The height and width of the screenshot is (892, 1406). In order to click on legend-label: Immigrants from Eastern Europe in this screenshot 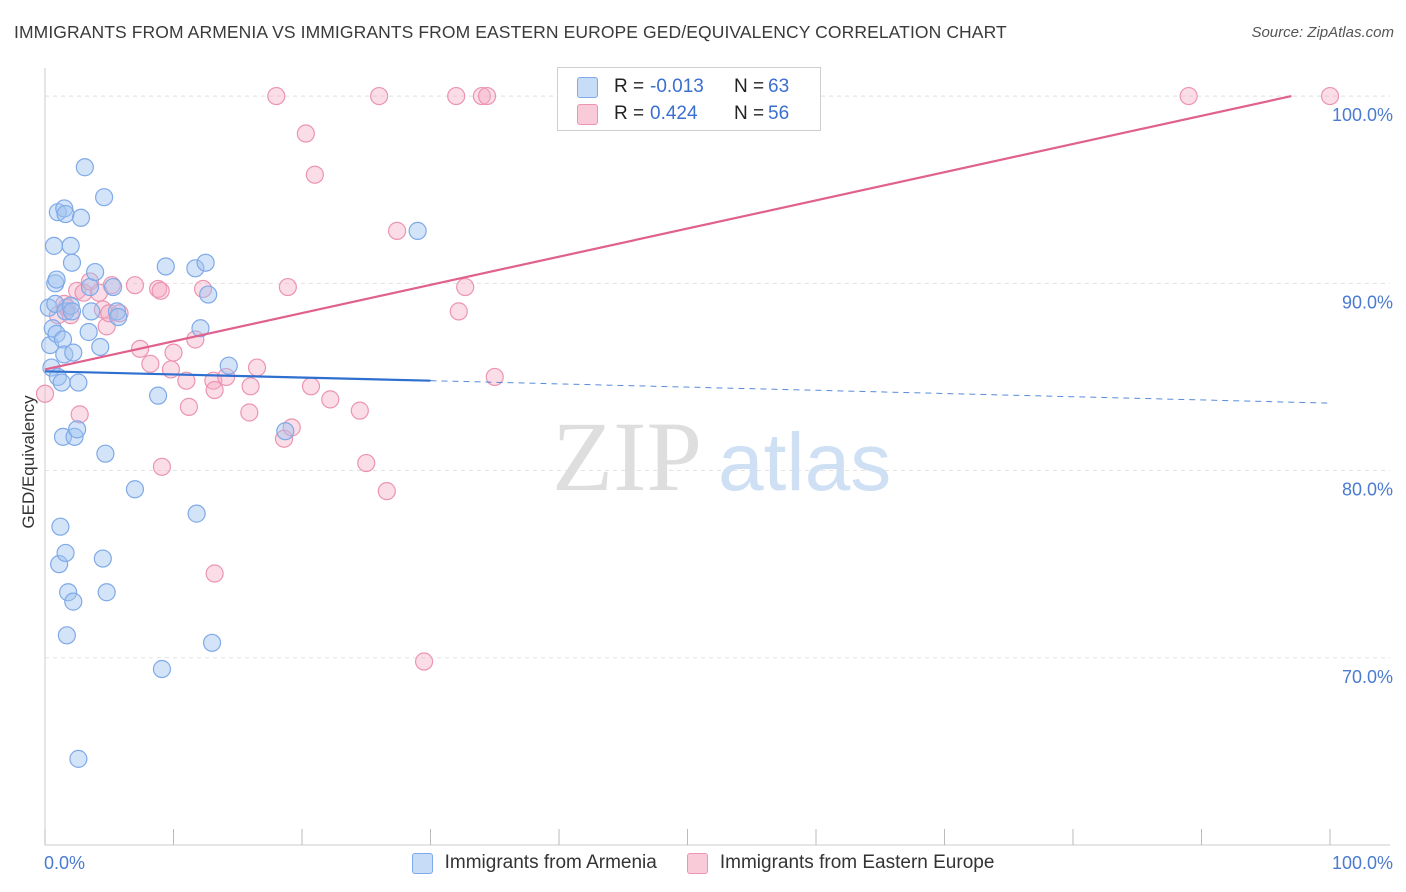, I will do `click(857, 862)`.